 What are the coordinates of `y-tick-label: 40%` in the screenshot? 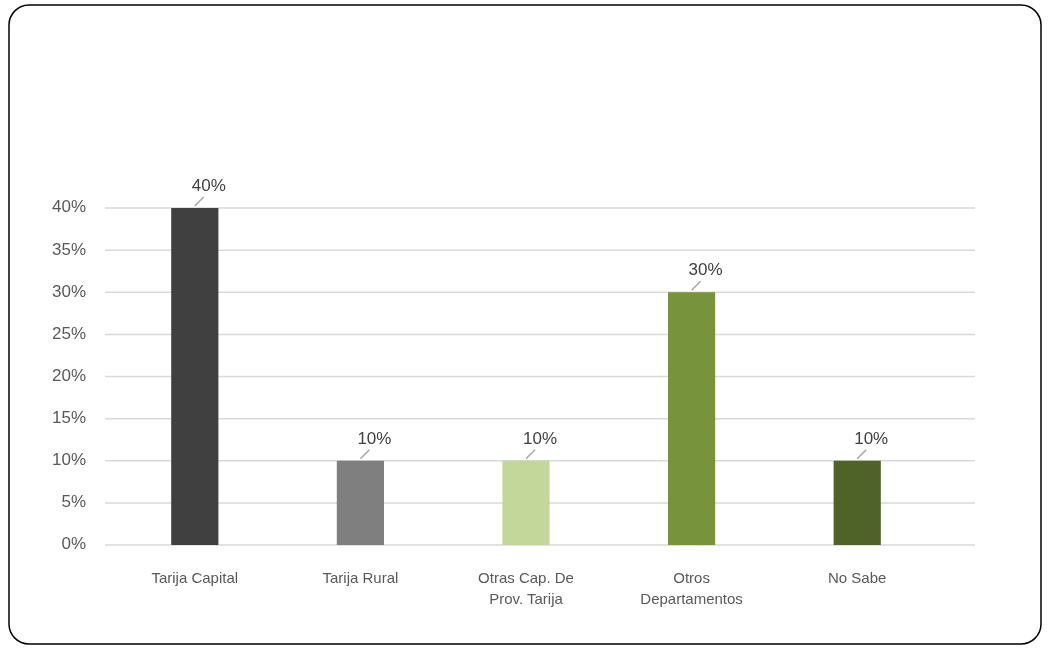 It's located at (68, 207).